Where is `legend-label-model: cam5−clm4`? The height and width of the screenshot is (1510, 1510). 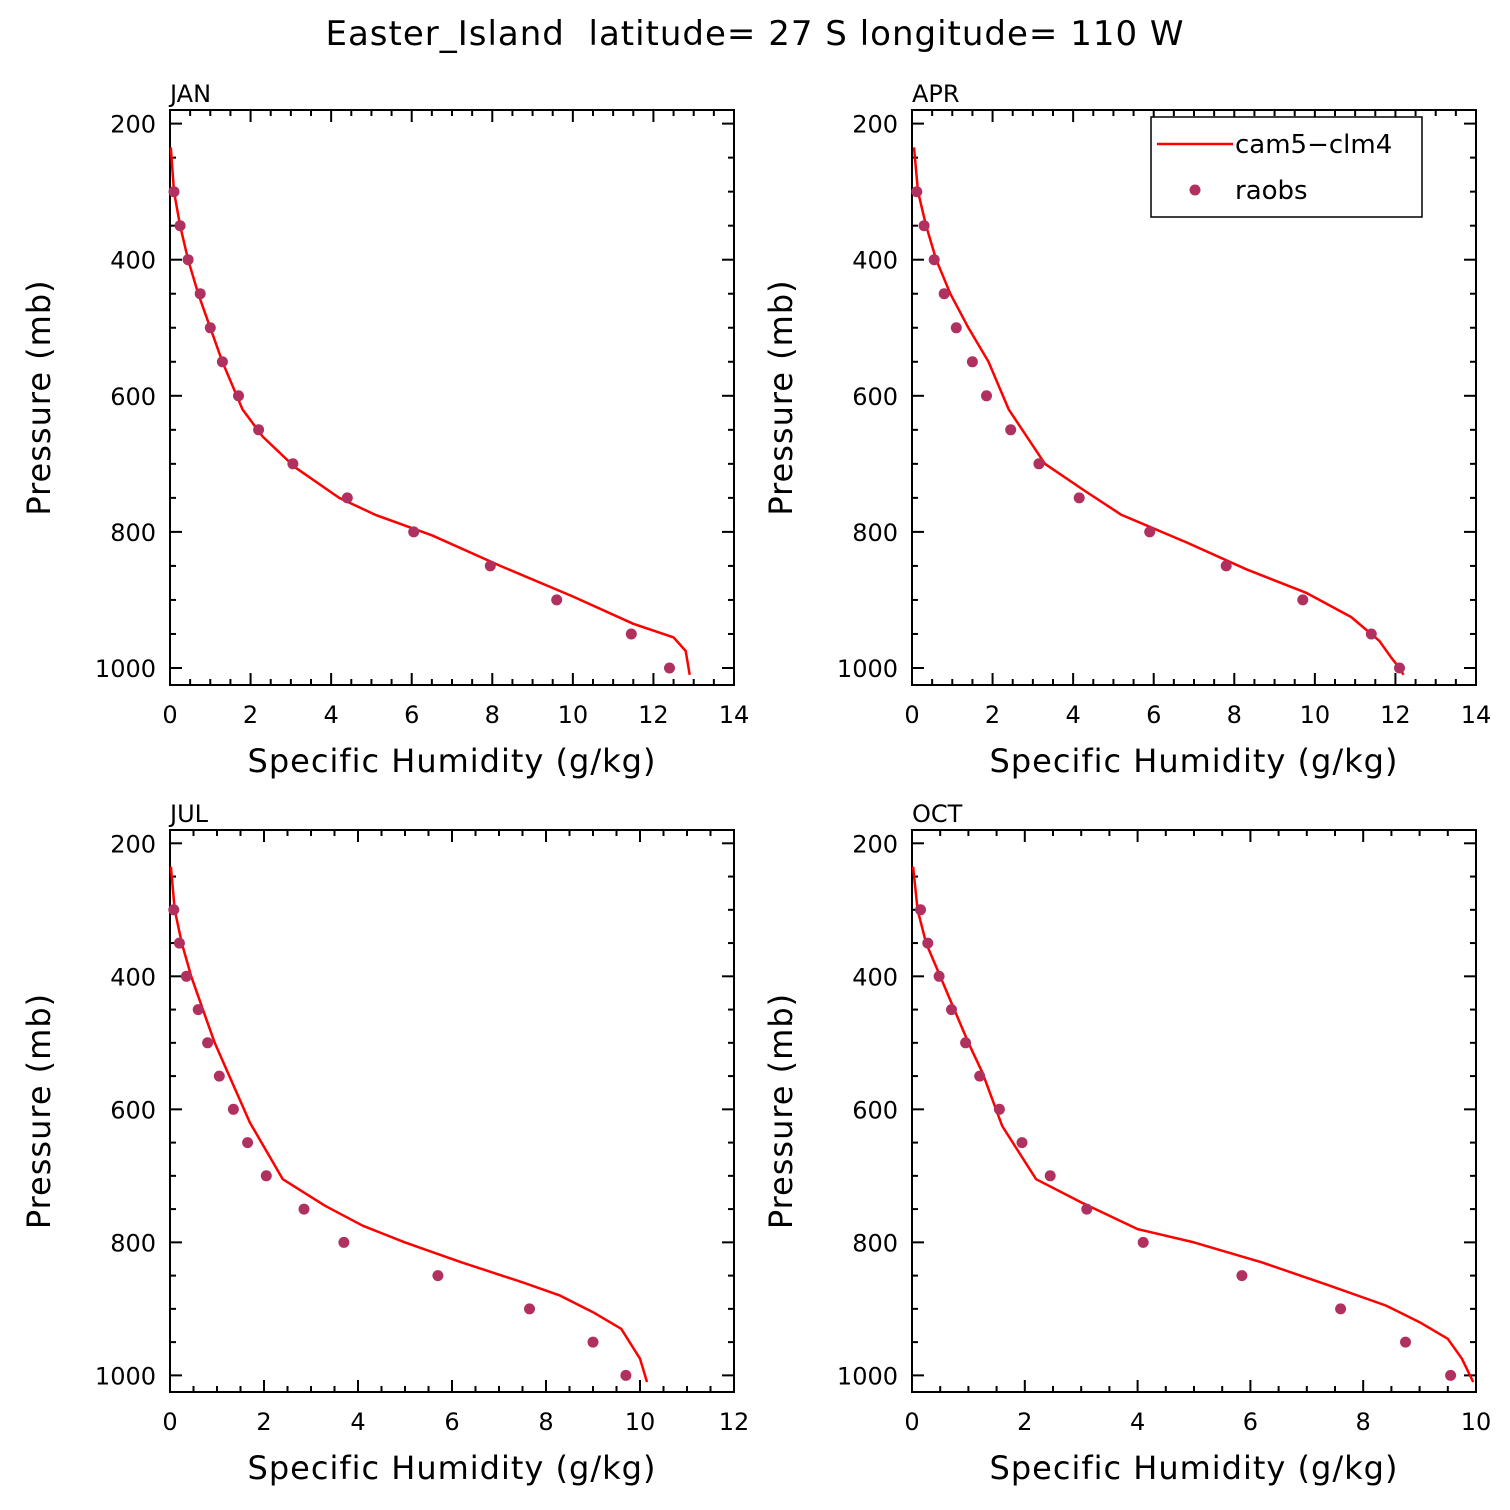 legend-label-model: cam5−clm4 is located at coordinates (1313, 145).